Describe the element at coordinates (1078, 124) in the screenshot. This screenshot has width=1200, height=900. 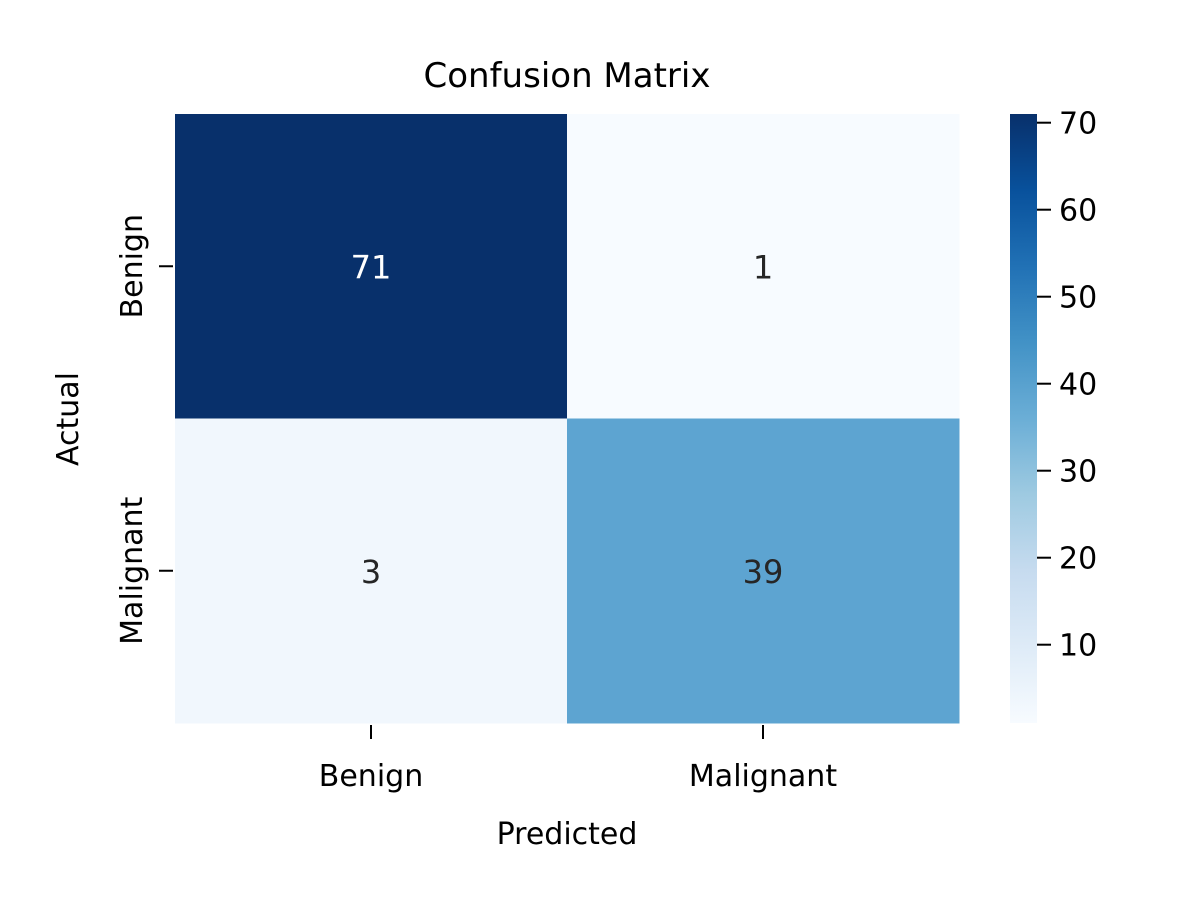
I see `colorbar-tick-label-6: 70` at that location.